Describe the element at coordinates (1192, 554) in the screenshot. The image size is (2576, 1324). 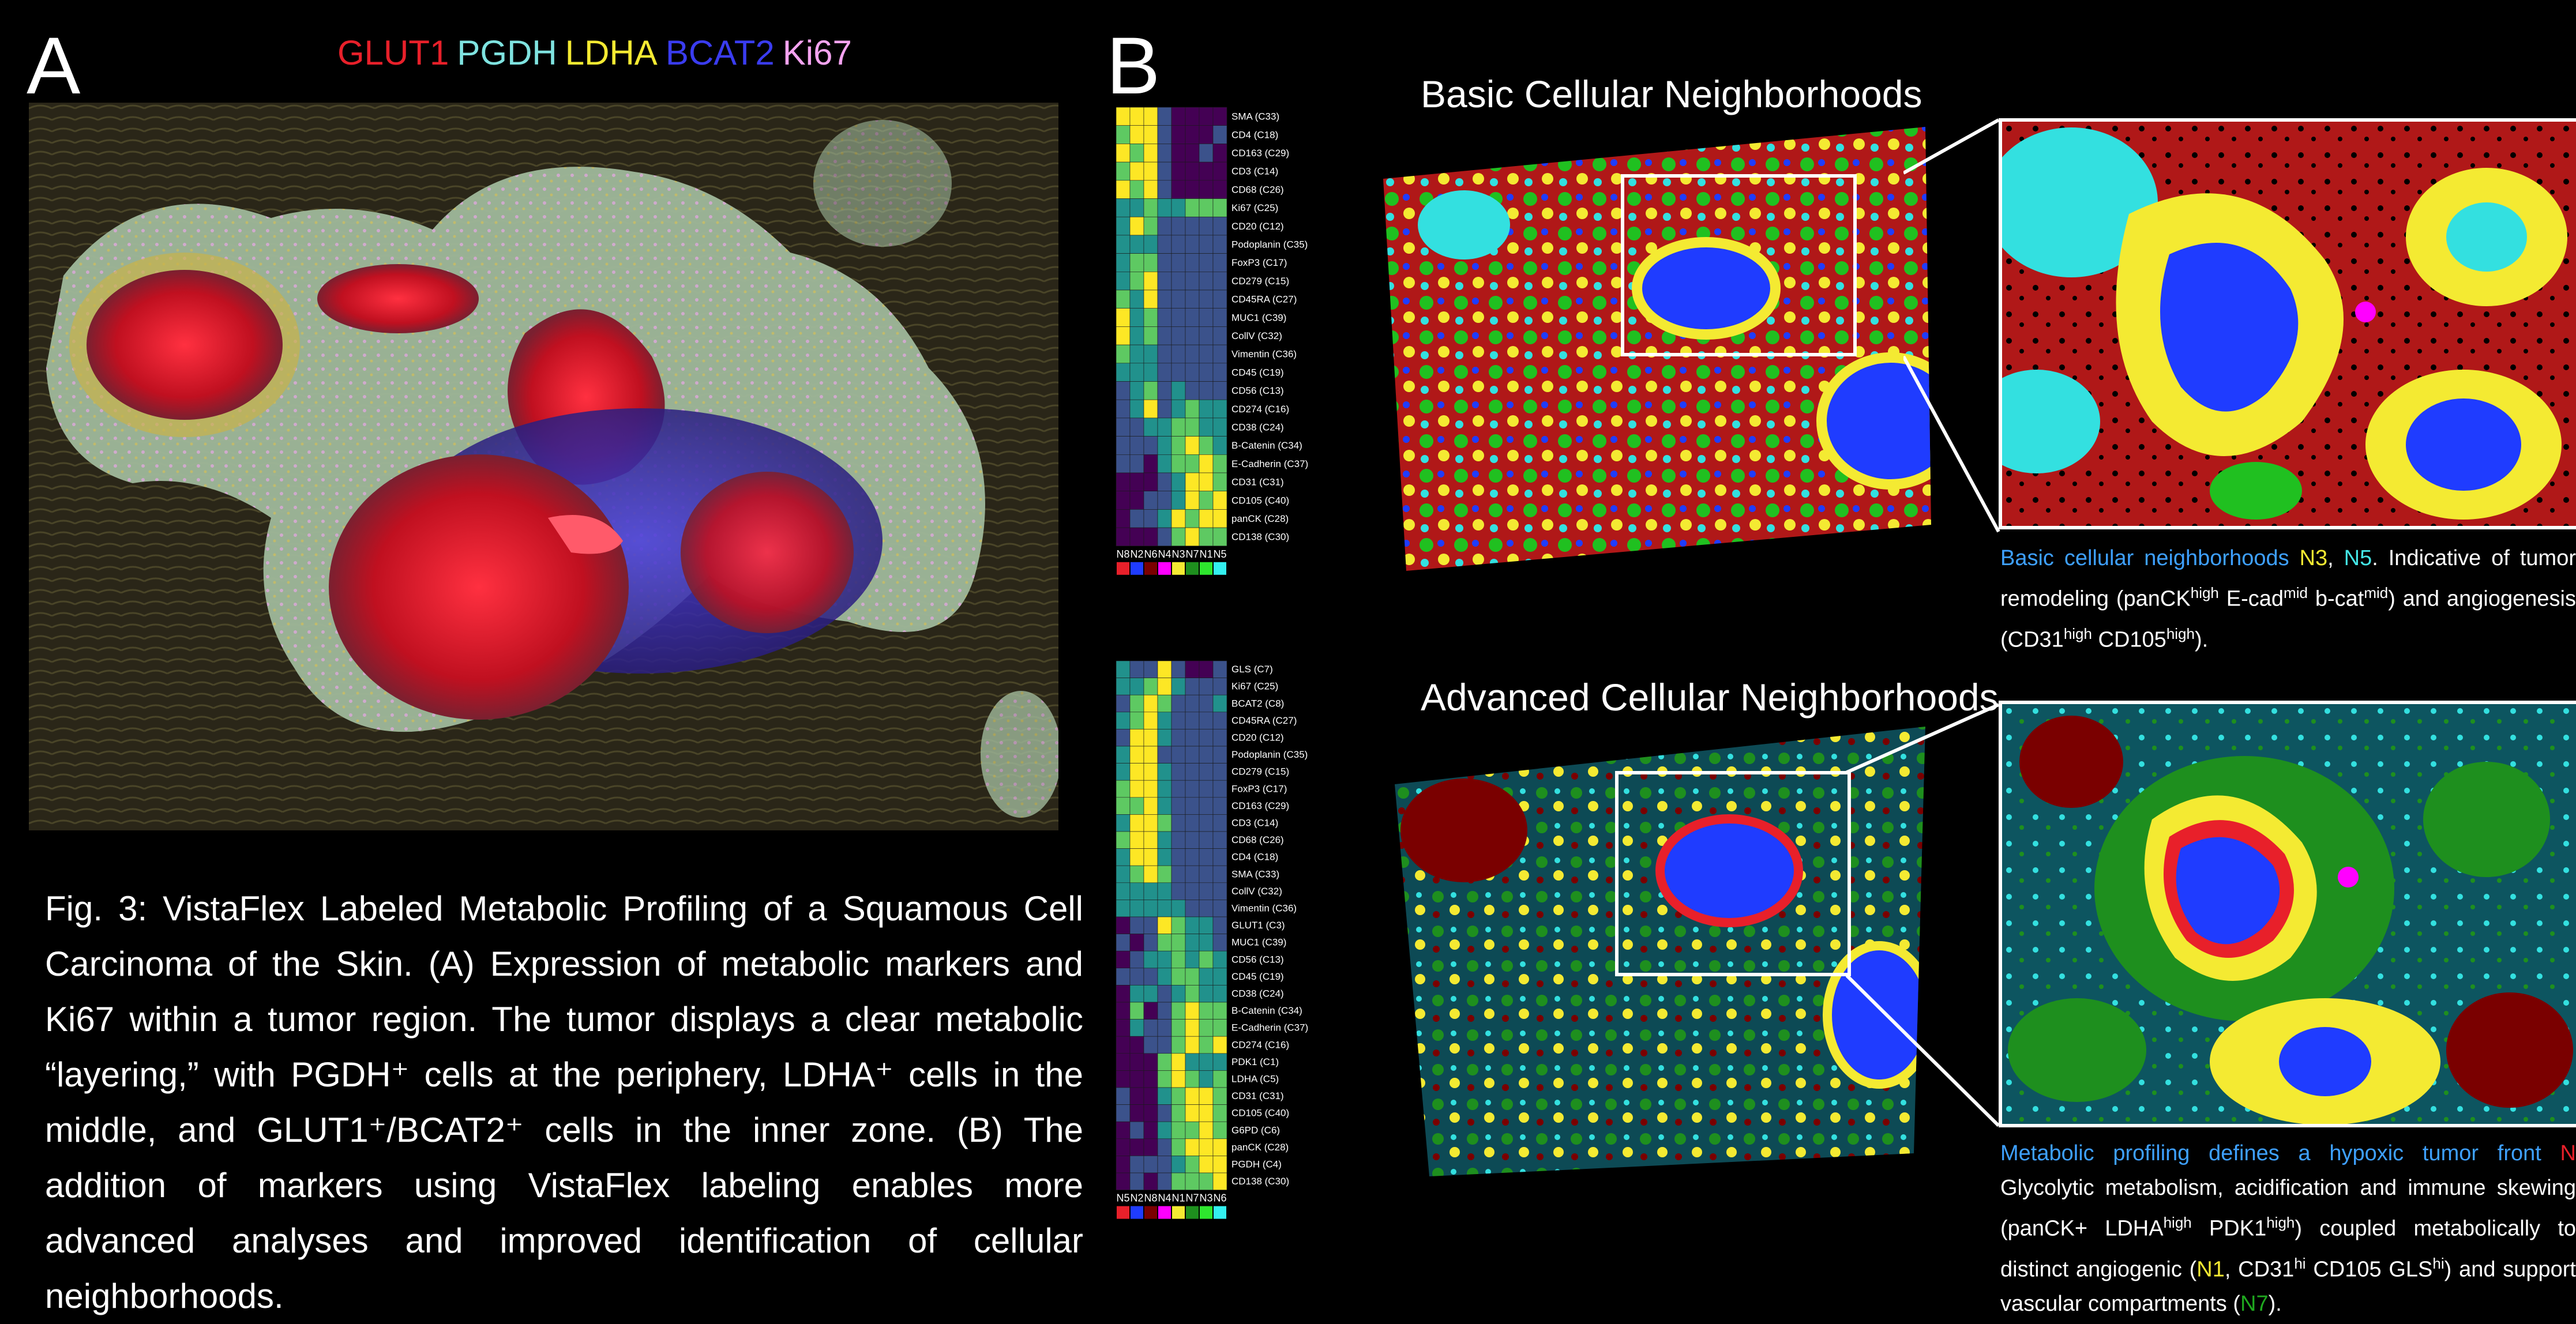
I see `heatmap-column-label: N7` at that location.